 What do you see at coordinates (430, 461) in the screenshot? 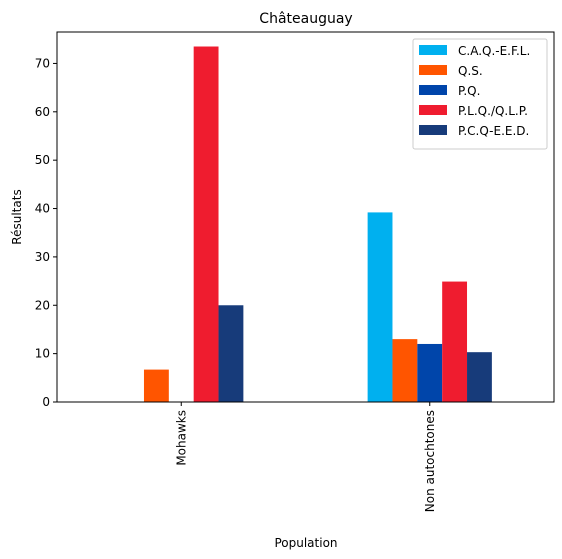
I see `x-tick-label: Non autochtones` at bounding box center [430, 461].